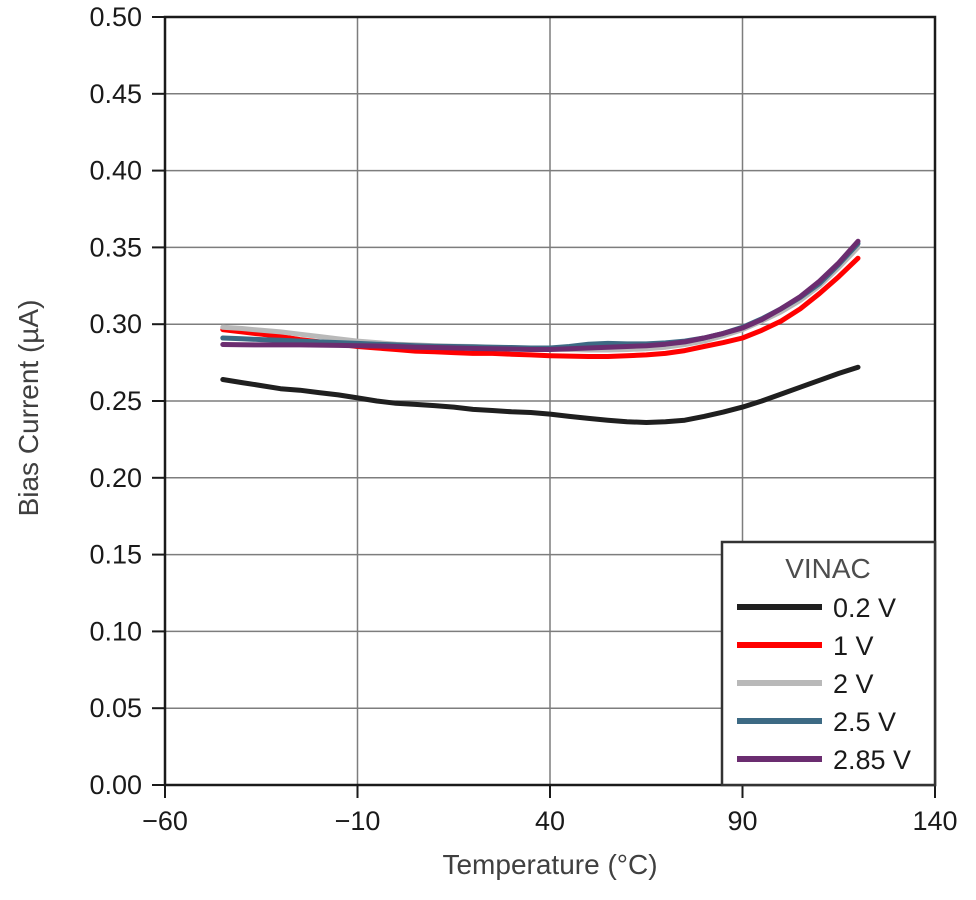 The width and height of the screenshot is (976, 900). What do you see at coordinates (115, 324) in the screenshot?
I see `y-tick-label: 0.30` at bounding box center [115, 324].